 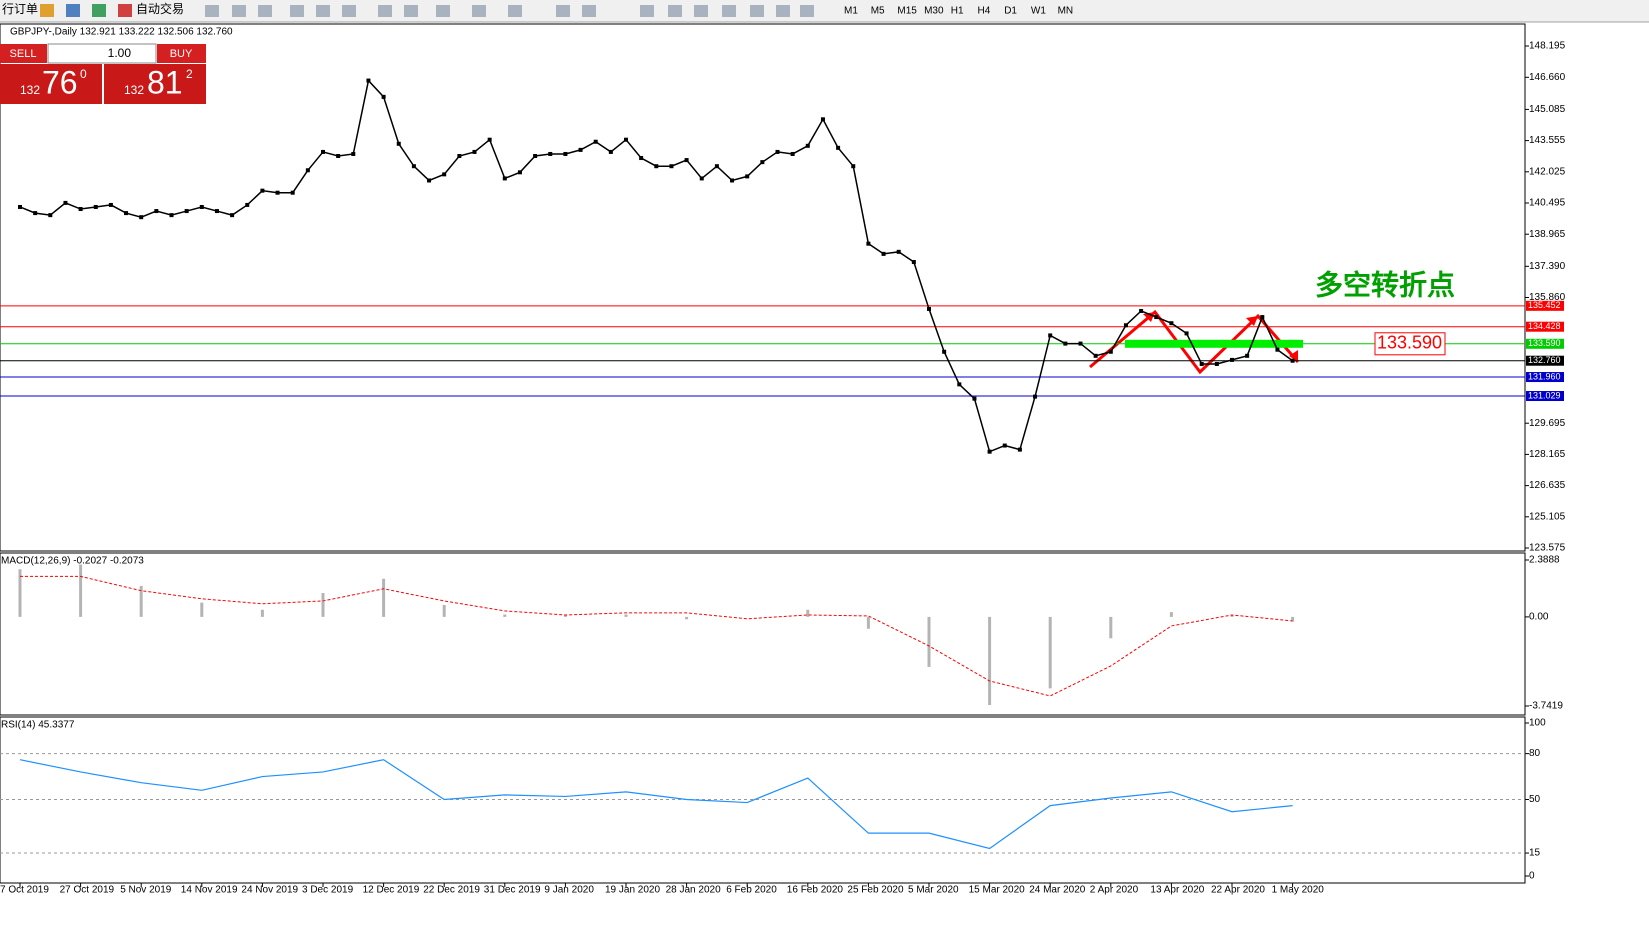 What do you see at coordinates (878, 11) in the screenshot?
I see `timeframe-button: M5` at bounding box center [878, 11].